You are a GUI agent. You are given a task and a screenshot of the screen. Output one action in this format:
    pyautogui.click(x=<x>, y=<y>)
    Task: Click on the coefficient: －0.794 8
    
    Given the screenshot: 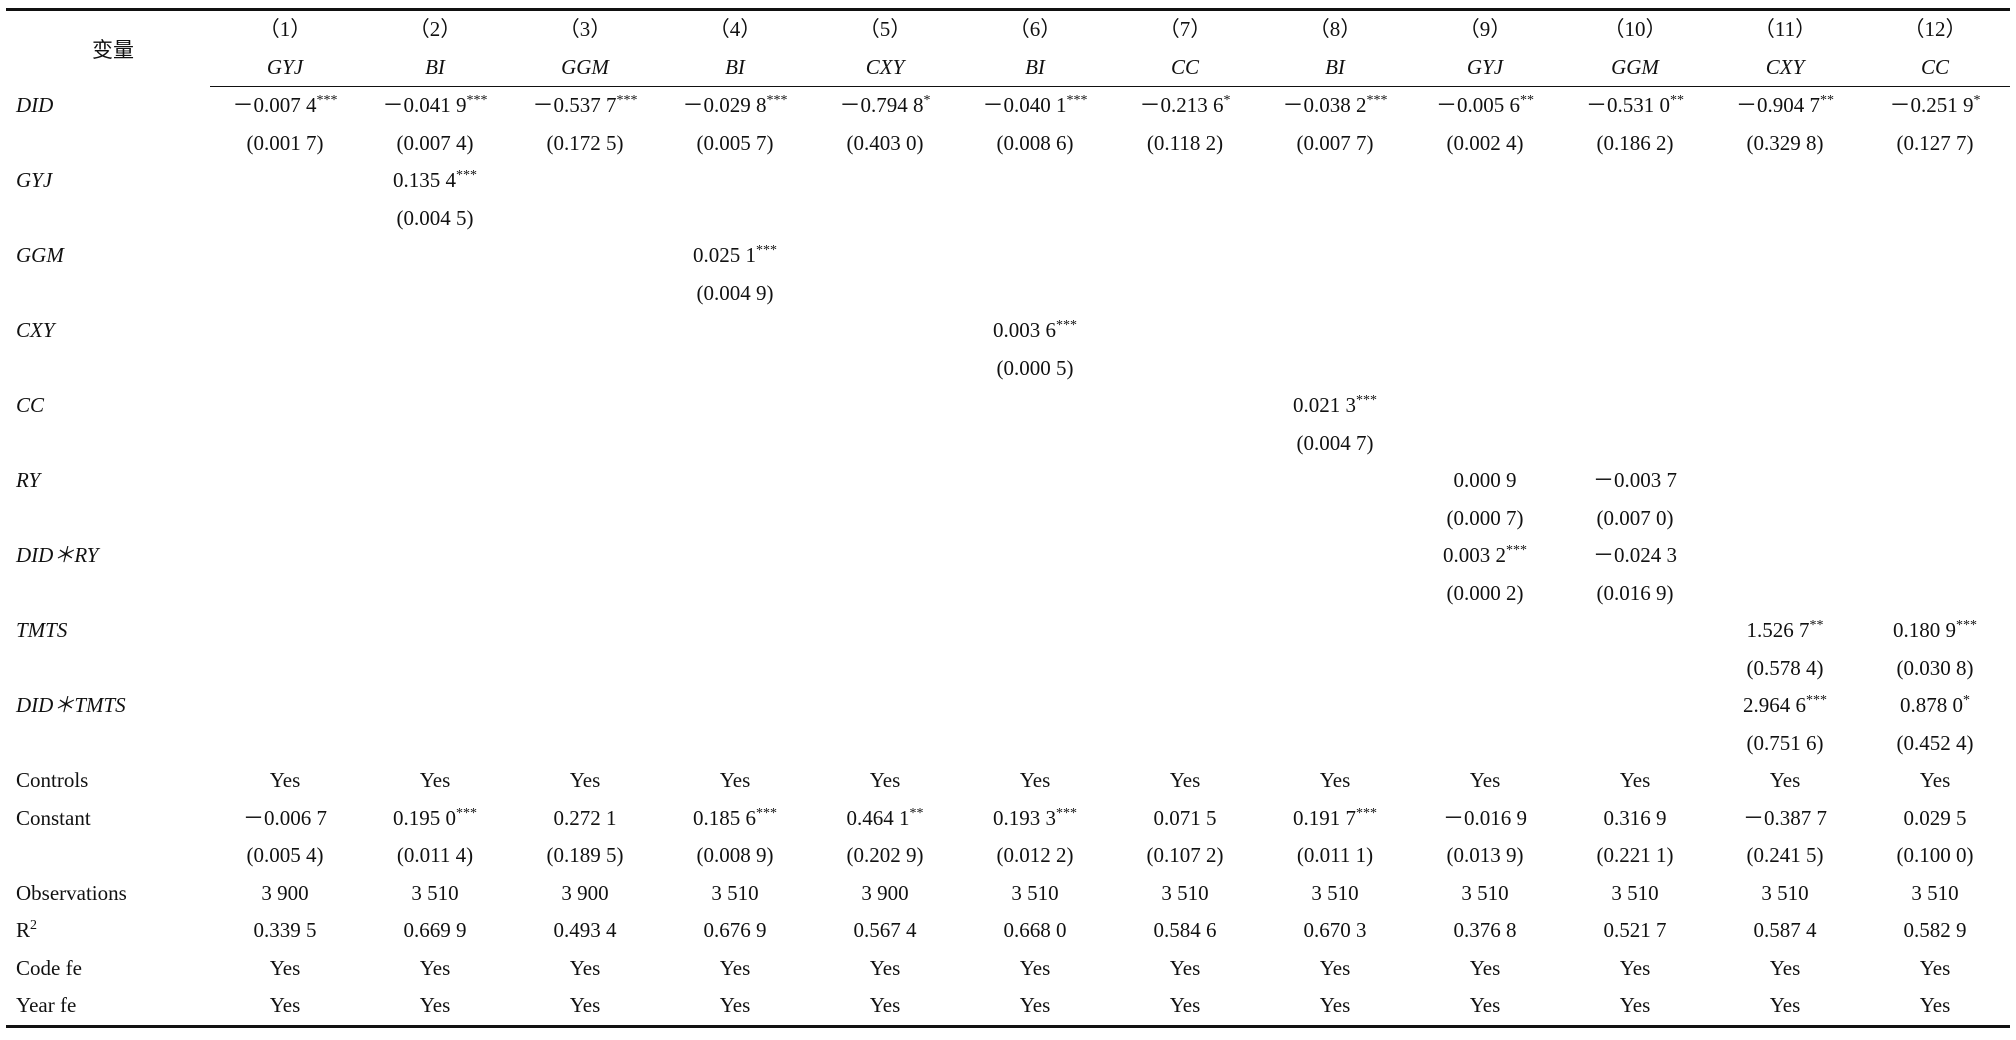 What is the action you would take?
    pyautogui.click(x=881, y=105)
    